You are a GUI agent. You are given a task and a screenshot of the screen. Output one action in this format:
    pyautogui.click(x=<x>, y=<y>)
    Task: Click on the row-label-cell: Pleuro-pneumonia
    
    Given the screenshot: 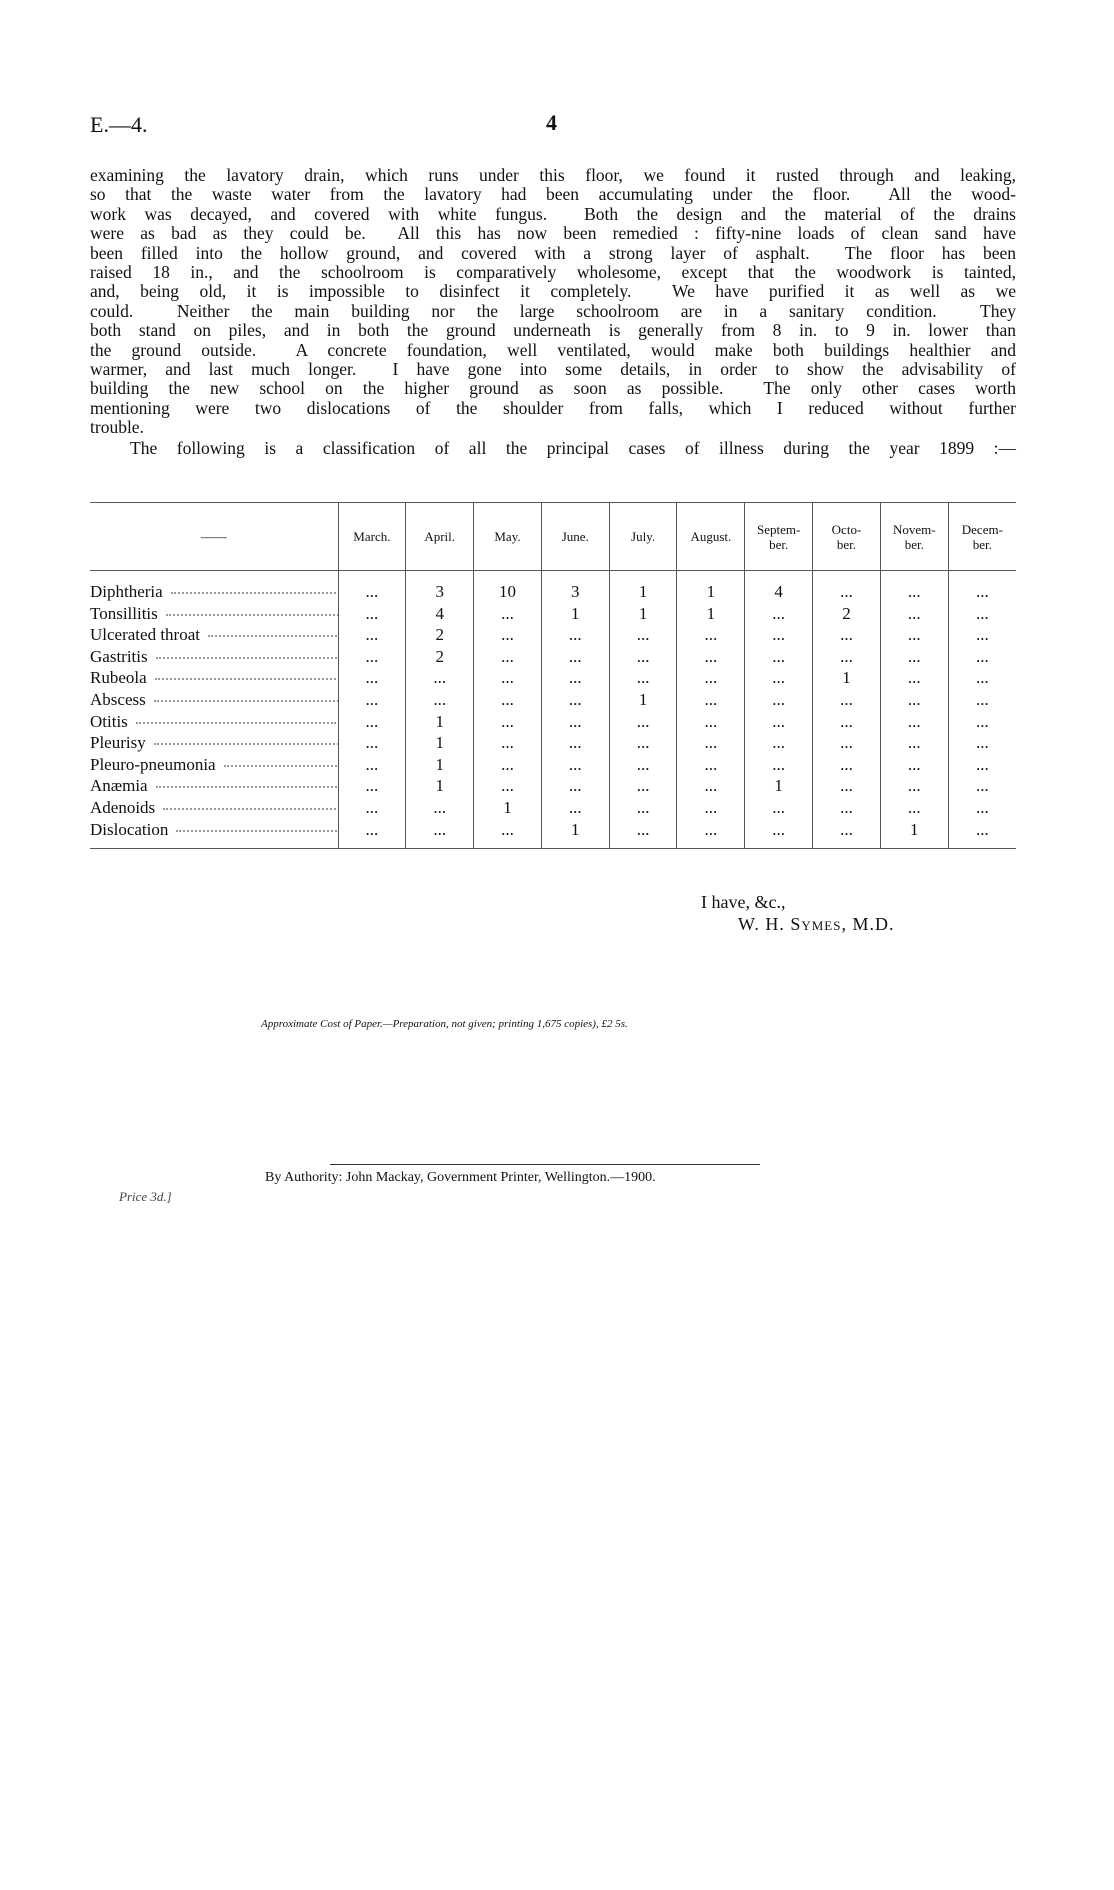 What is the action you would take?
    pyautogui.click(x=214, y=765)
    